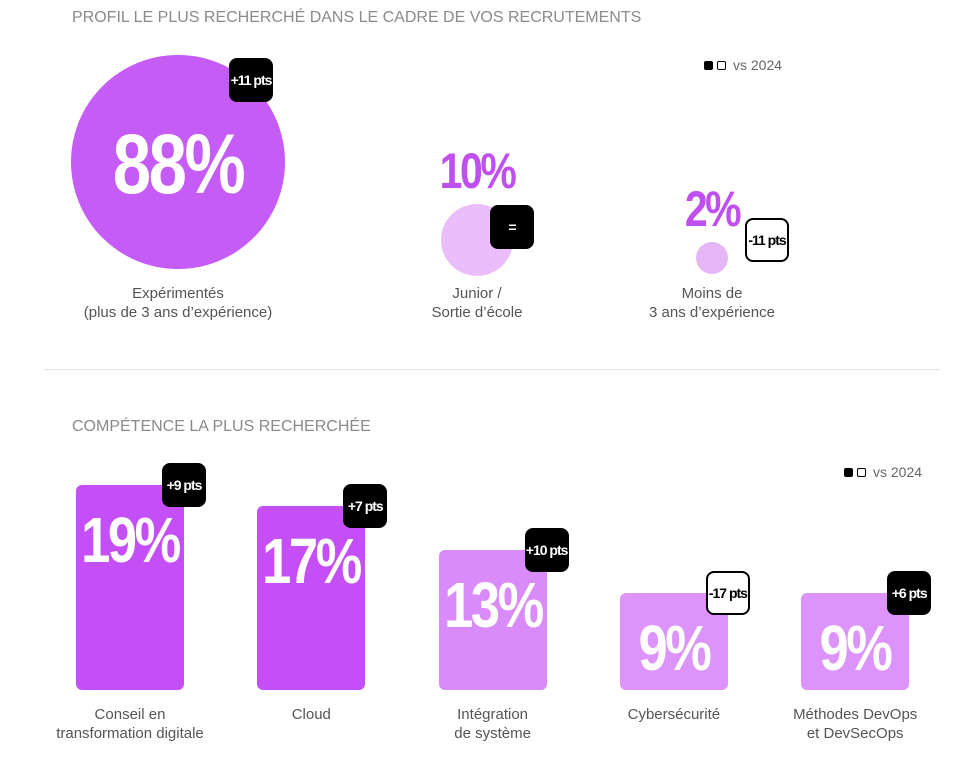 Image resolution: width=963 pixels, height=778 pixels. What do you see at coordinates (727, 592) in the screenshot?
I see `change-badge: -17 pts` at bounding box center [727, 592].